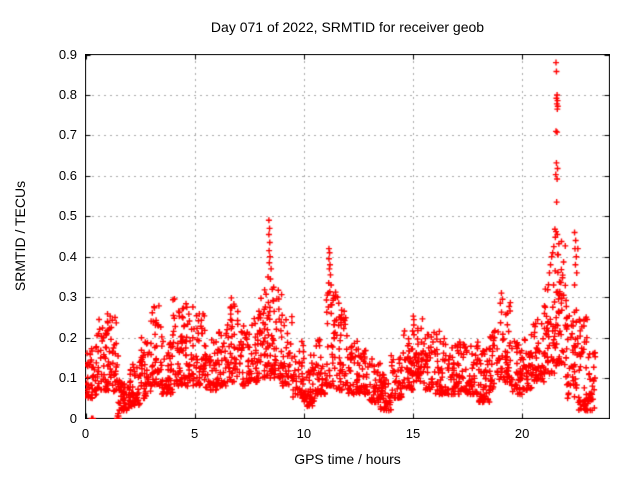 This screenshot has width=640, height=480. What do you see at coordinates (67, 297) in the screenshot?
I see `y-tick-label: 0.3` at bounding box center [67, 297].